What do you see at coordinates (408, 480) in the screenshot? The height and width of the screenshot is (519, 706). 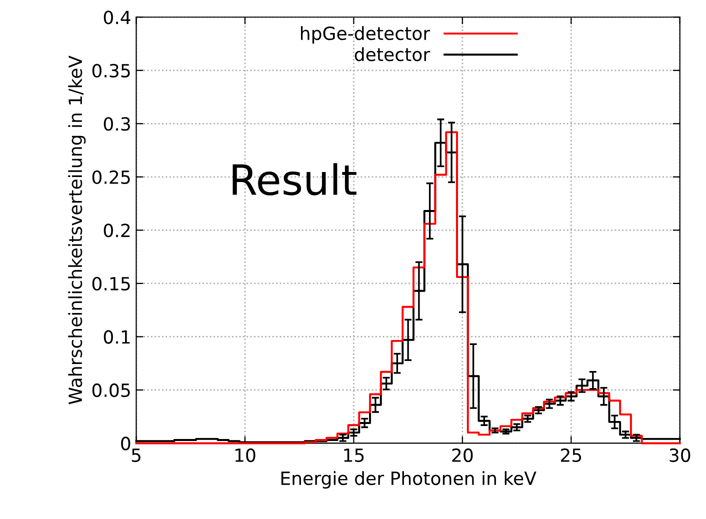 I see `x-axis-title: Energie der Photonen in keV` at bounding box center [408, 480].